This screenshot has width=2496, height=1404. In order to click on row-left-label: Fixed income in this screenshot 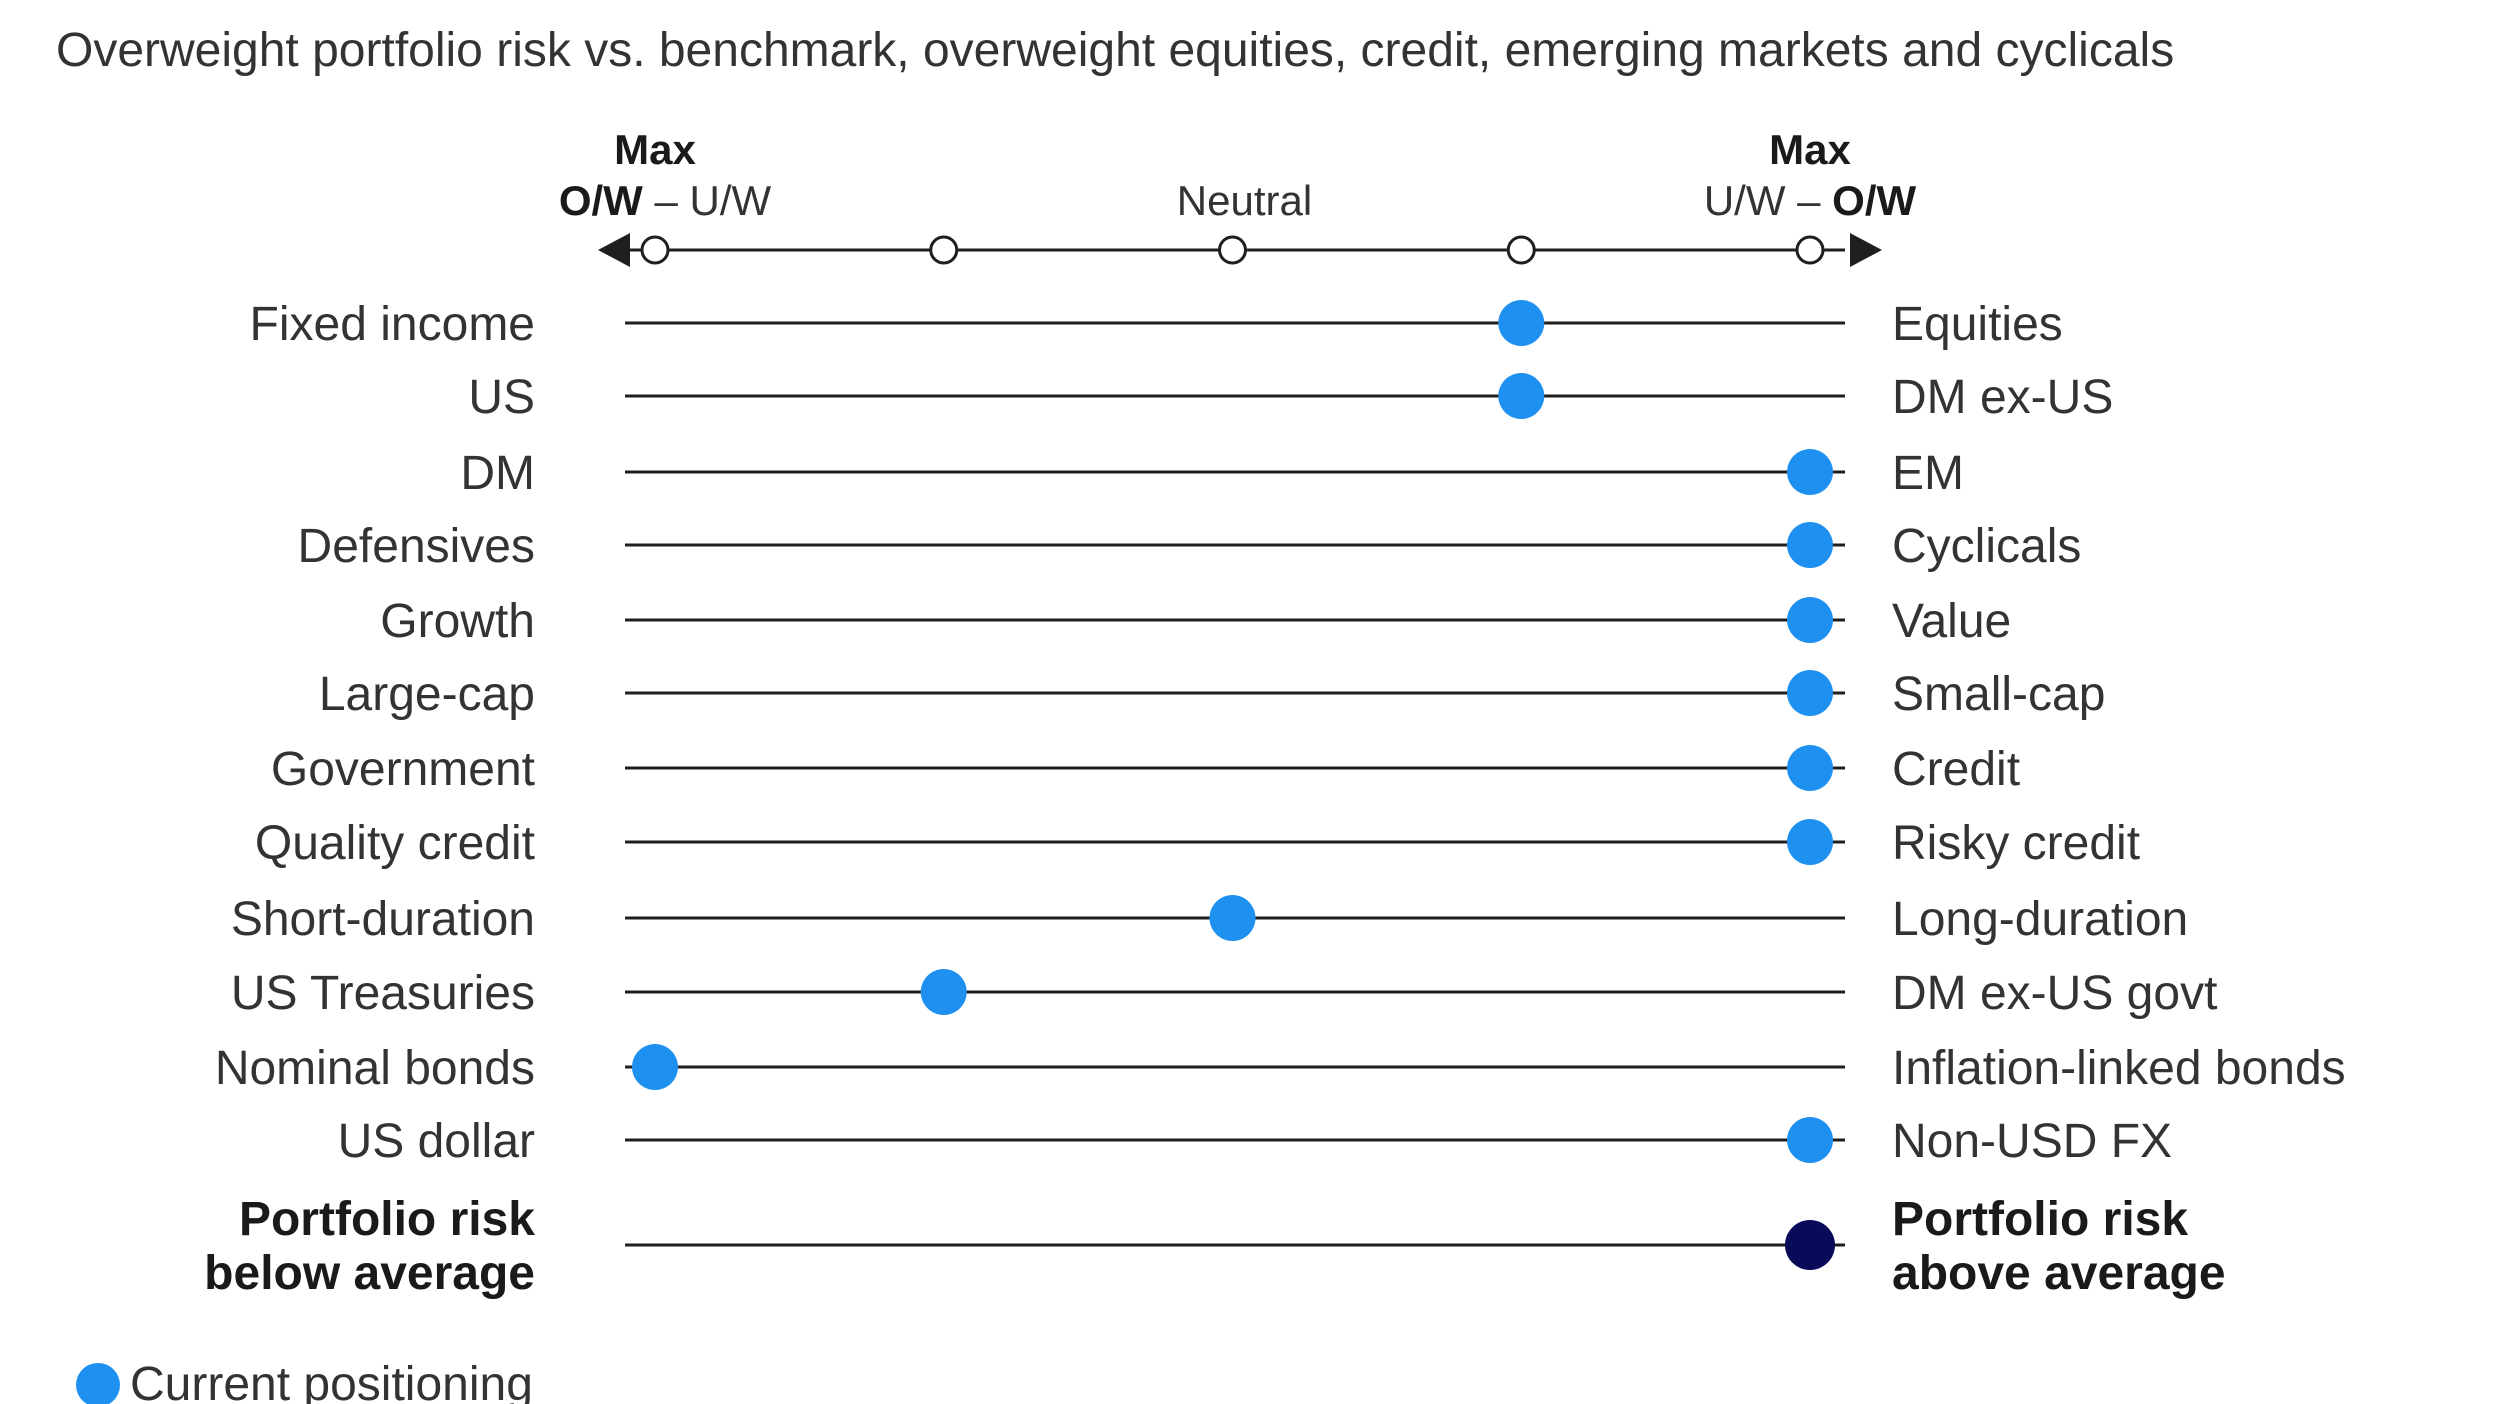, I will do `click(392, 324)`.